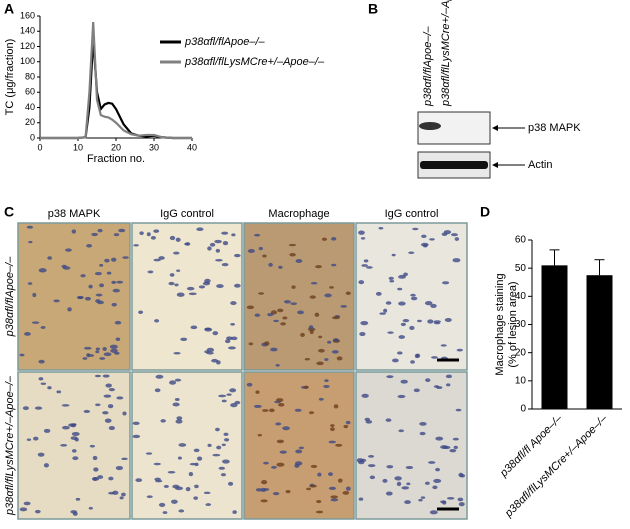  I want to click on y-tick-label: 50, so click(521, 268).